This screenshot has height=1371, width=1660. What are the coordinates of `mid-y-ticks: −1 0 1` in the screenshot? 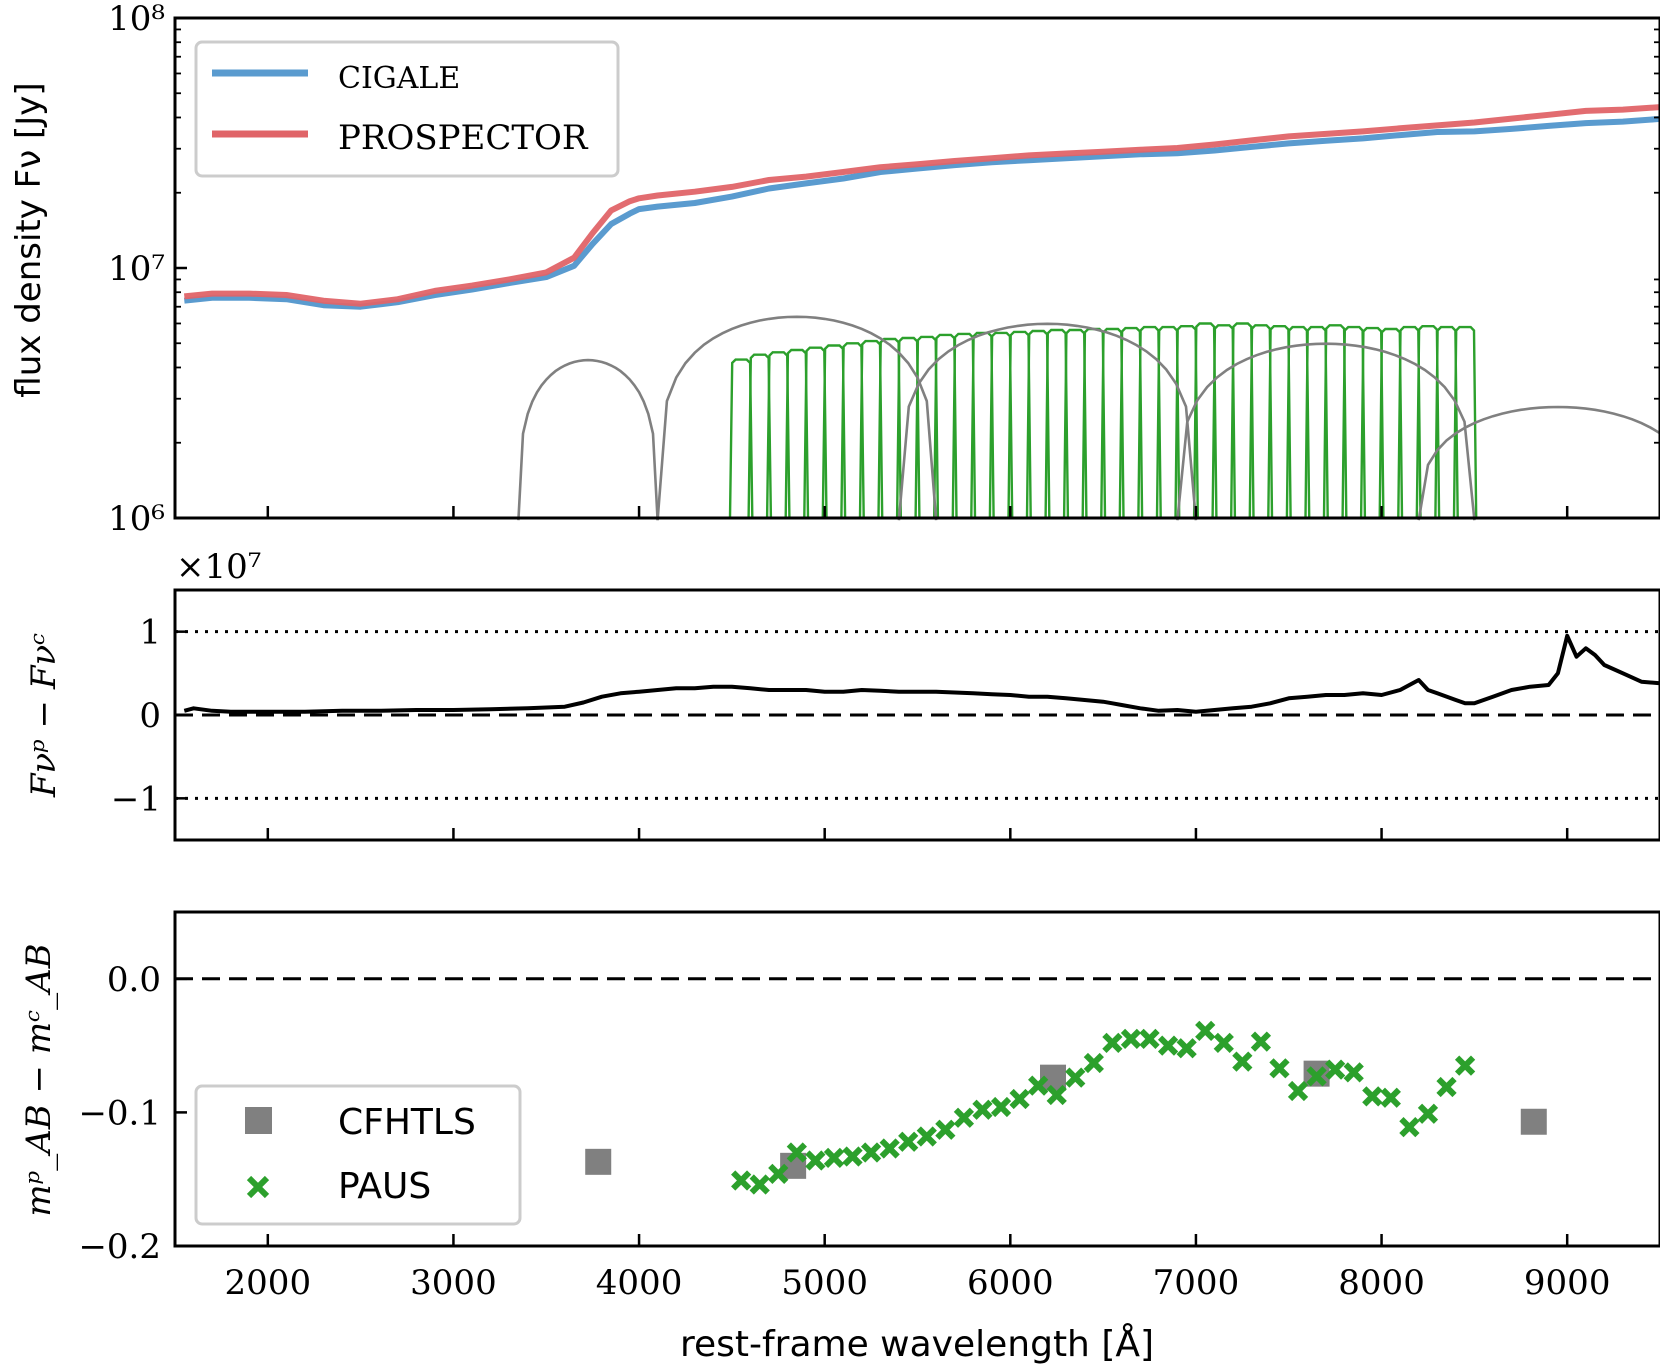 It's located at (149, 716).